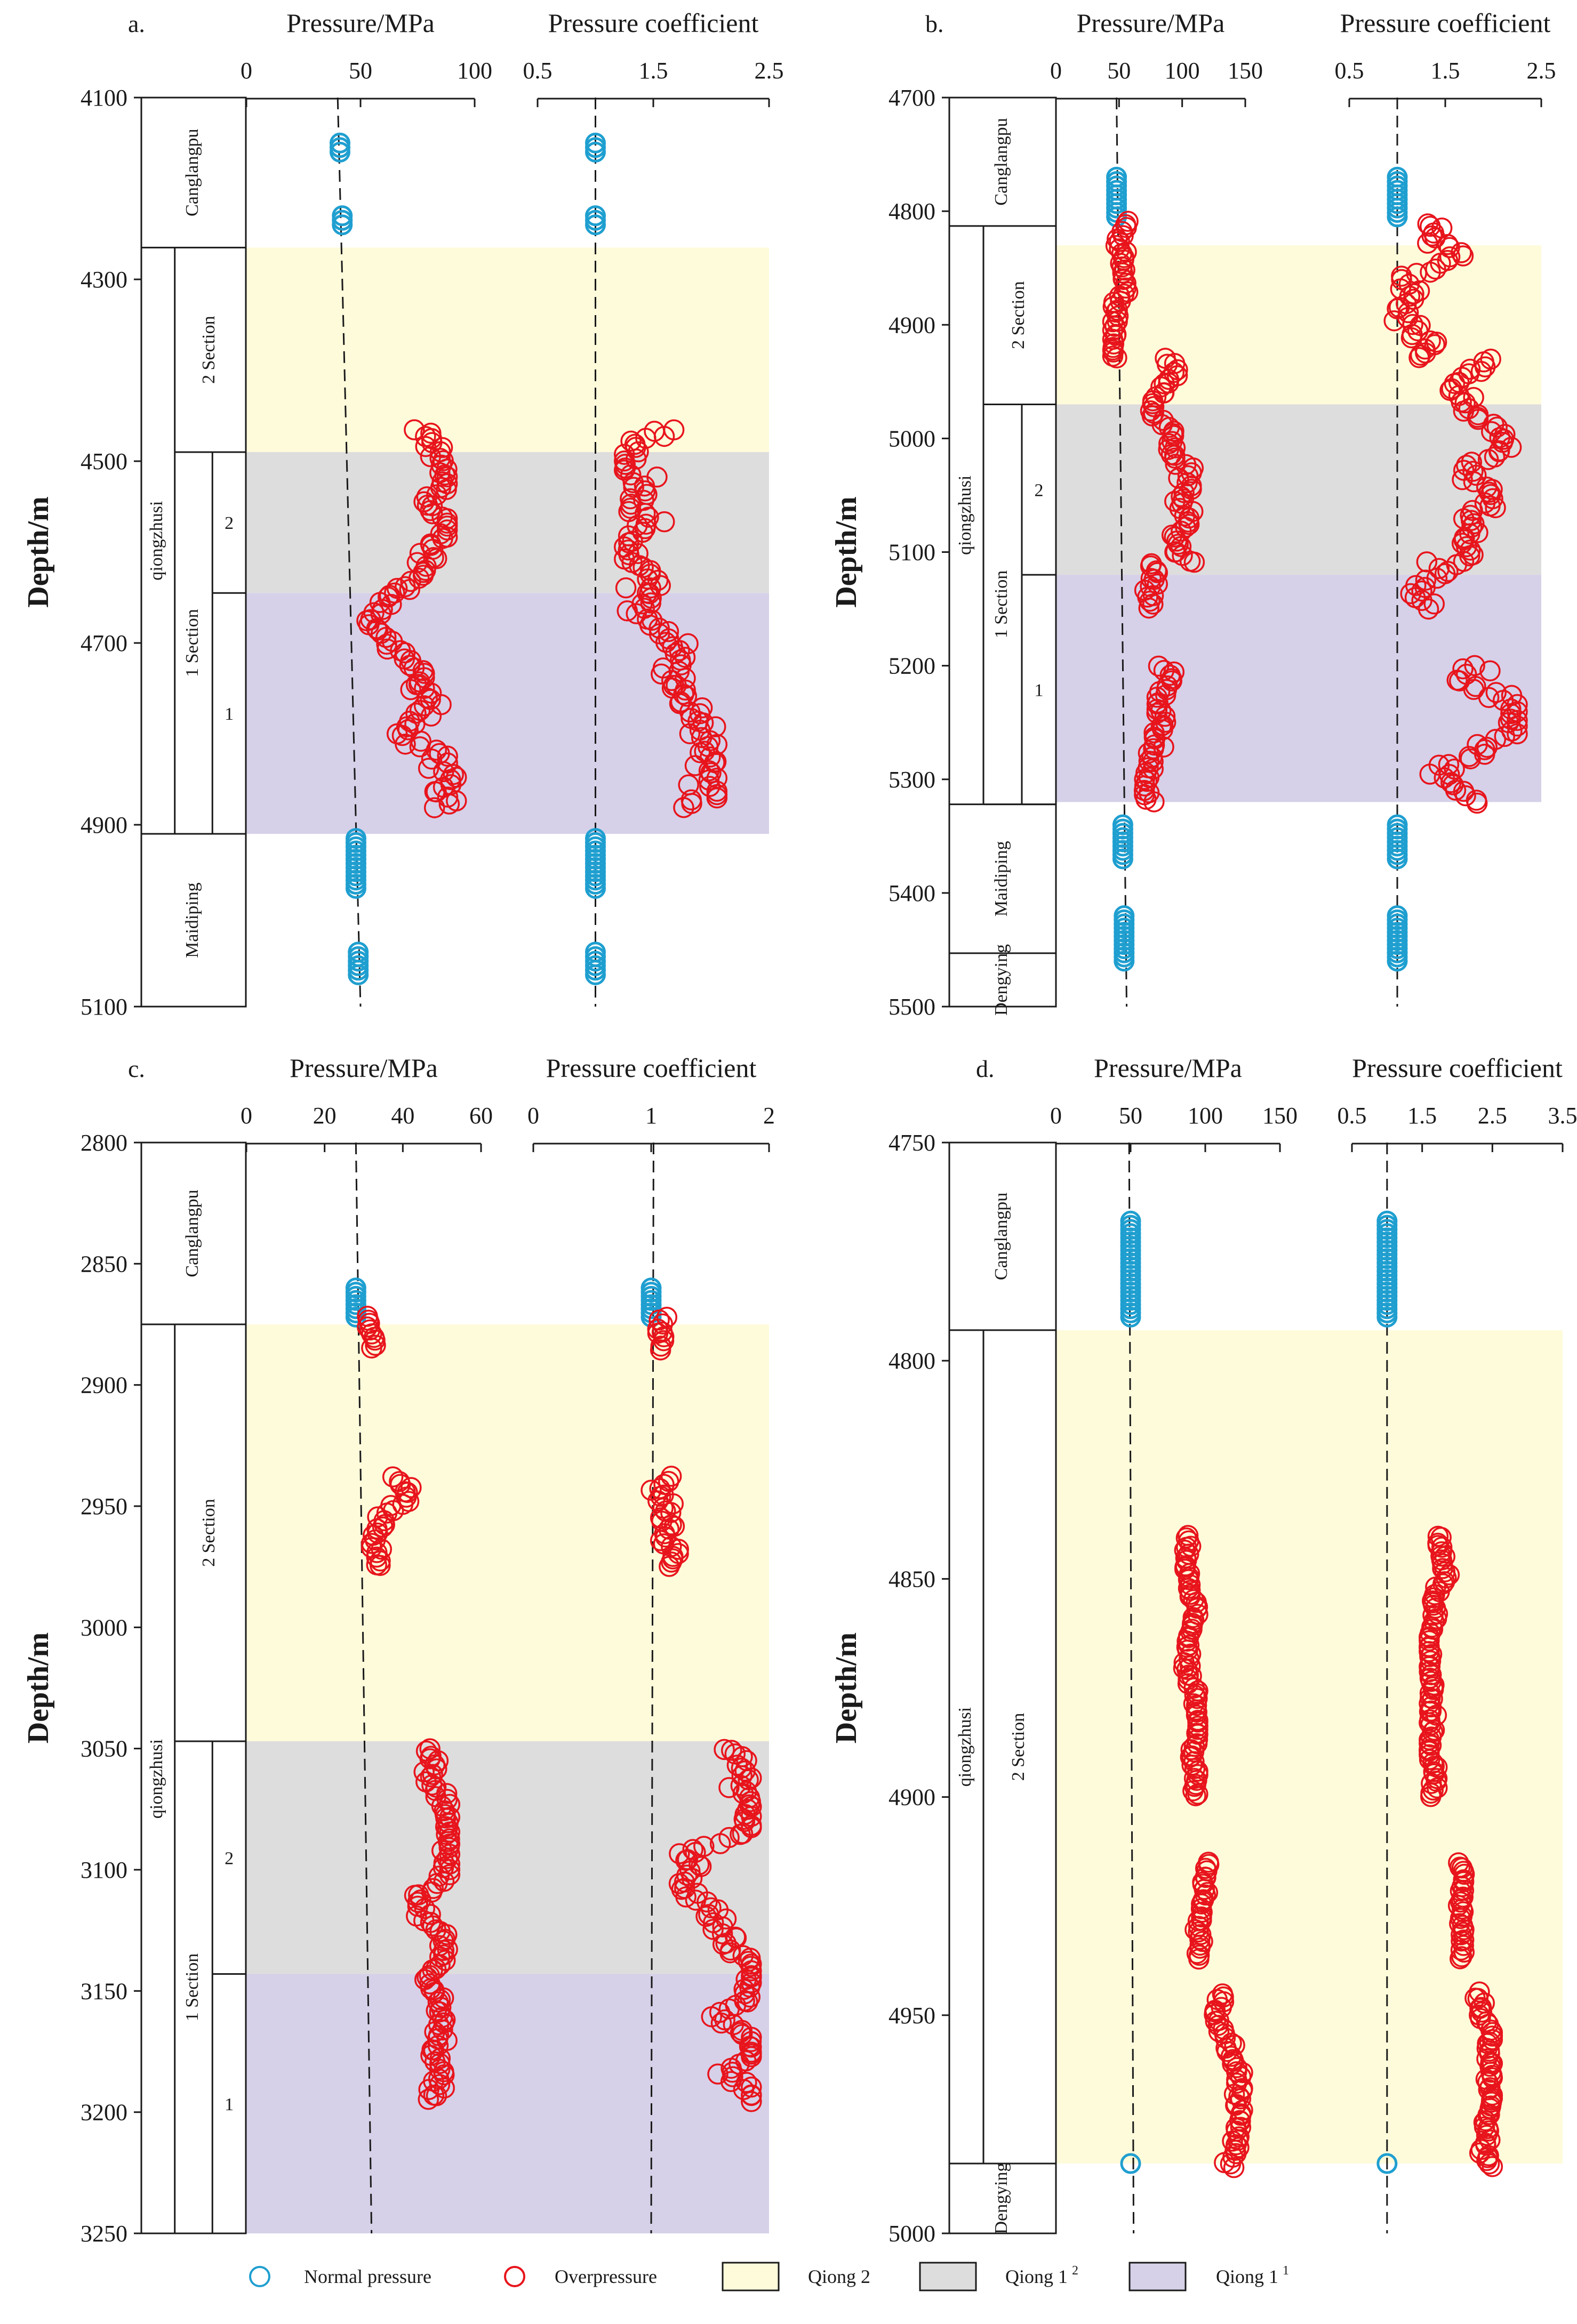  I want to click on panel-label: a., so click(136, 23).